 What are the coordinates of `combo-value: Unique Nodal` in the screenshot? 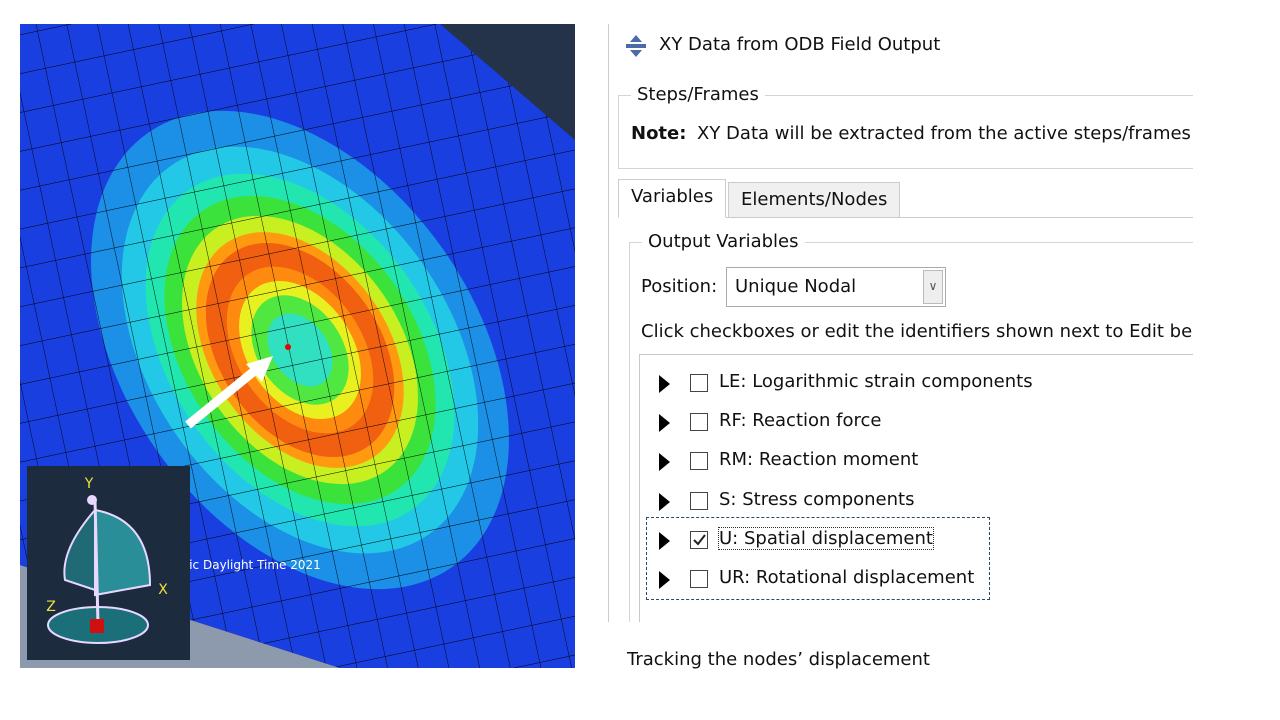 It's located at (796, 286).